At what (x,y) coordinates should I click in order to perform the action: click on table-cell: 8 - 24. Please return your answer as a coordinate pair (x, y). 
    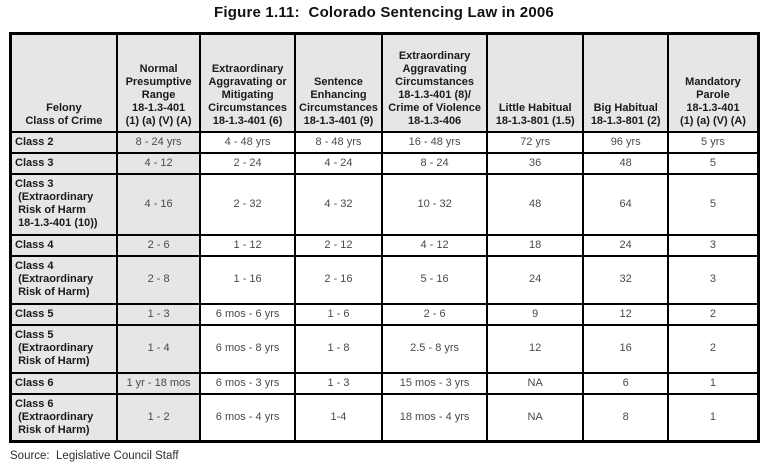
    Looking at the image, I should click on (434, 163).